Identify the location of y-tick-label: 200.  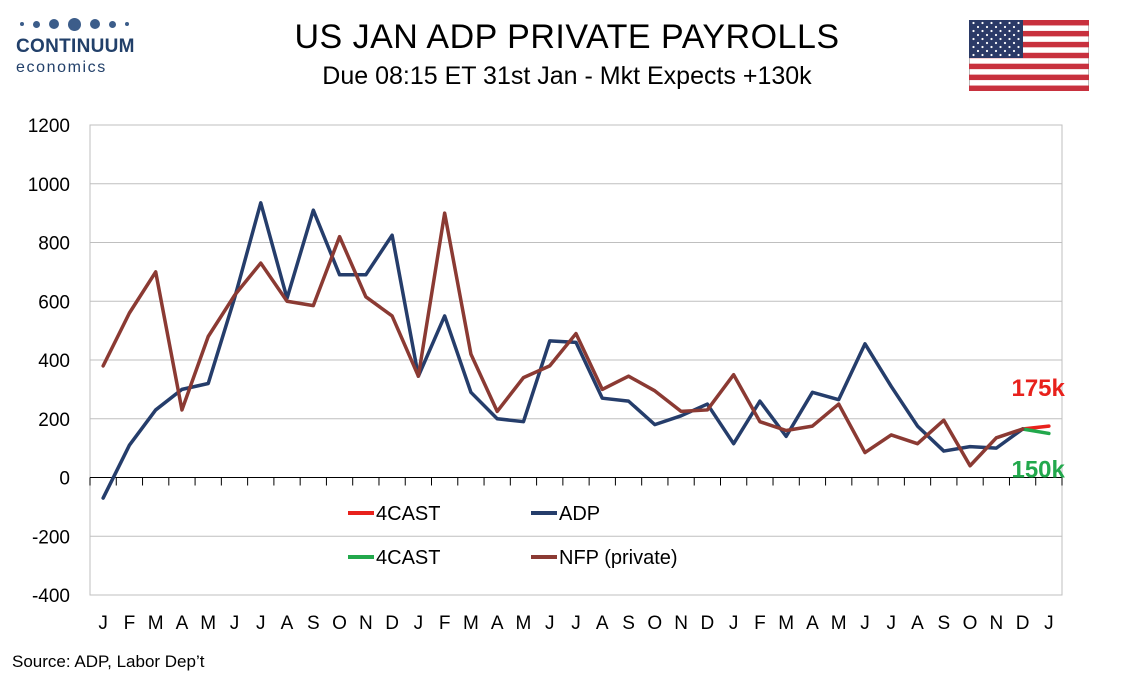
(54, 420).